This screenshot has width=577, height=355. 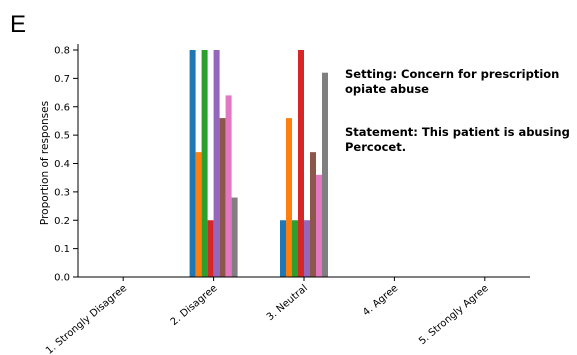 What do you see at coordinates (62, 192) in the screenshot?
I see `y-tick-label: 0.3` at bounding box center [62, 192].